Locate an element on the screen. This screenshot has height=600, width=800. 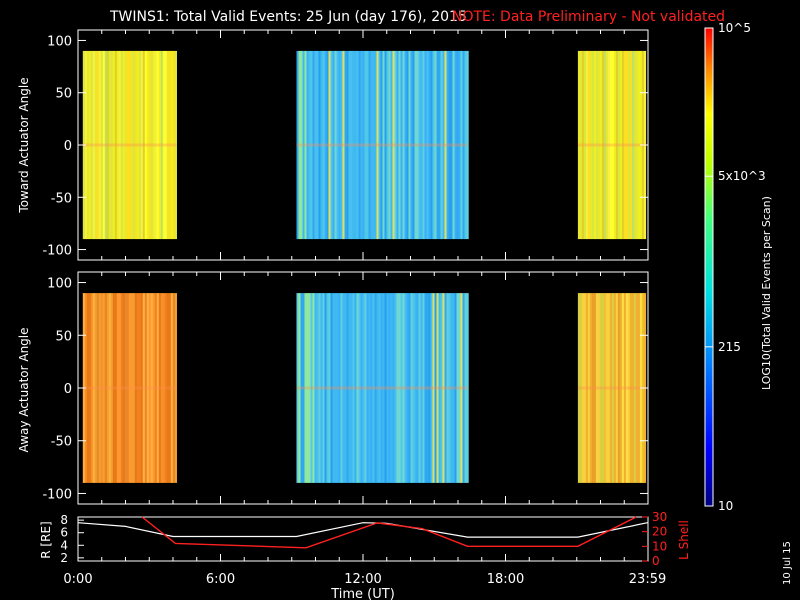
r-tick-label: 2 is located at coordinates (64, 558).